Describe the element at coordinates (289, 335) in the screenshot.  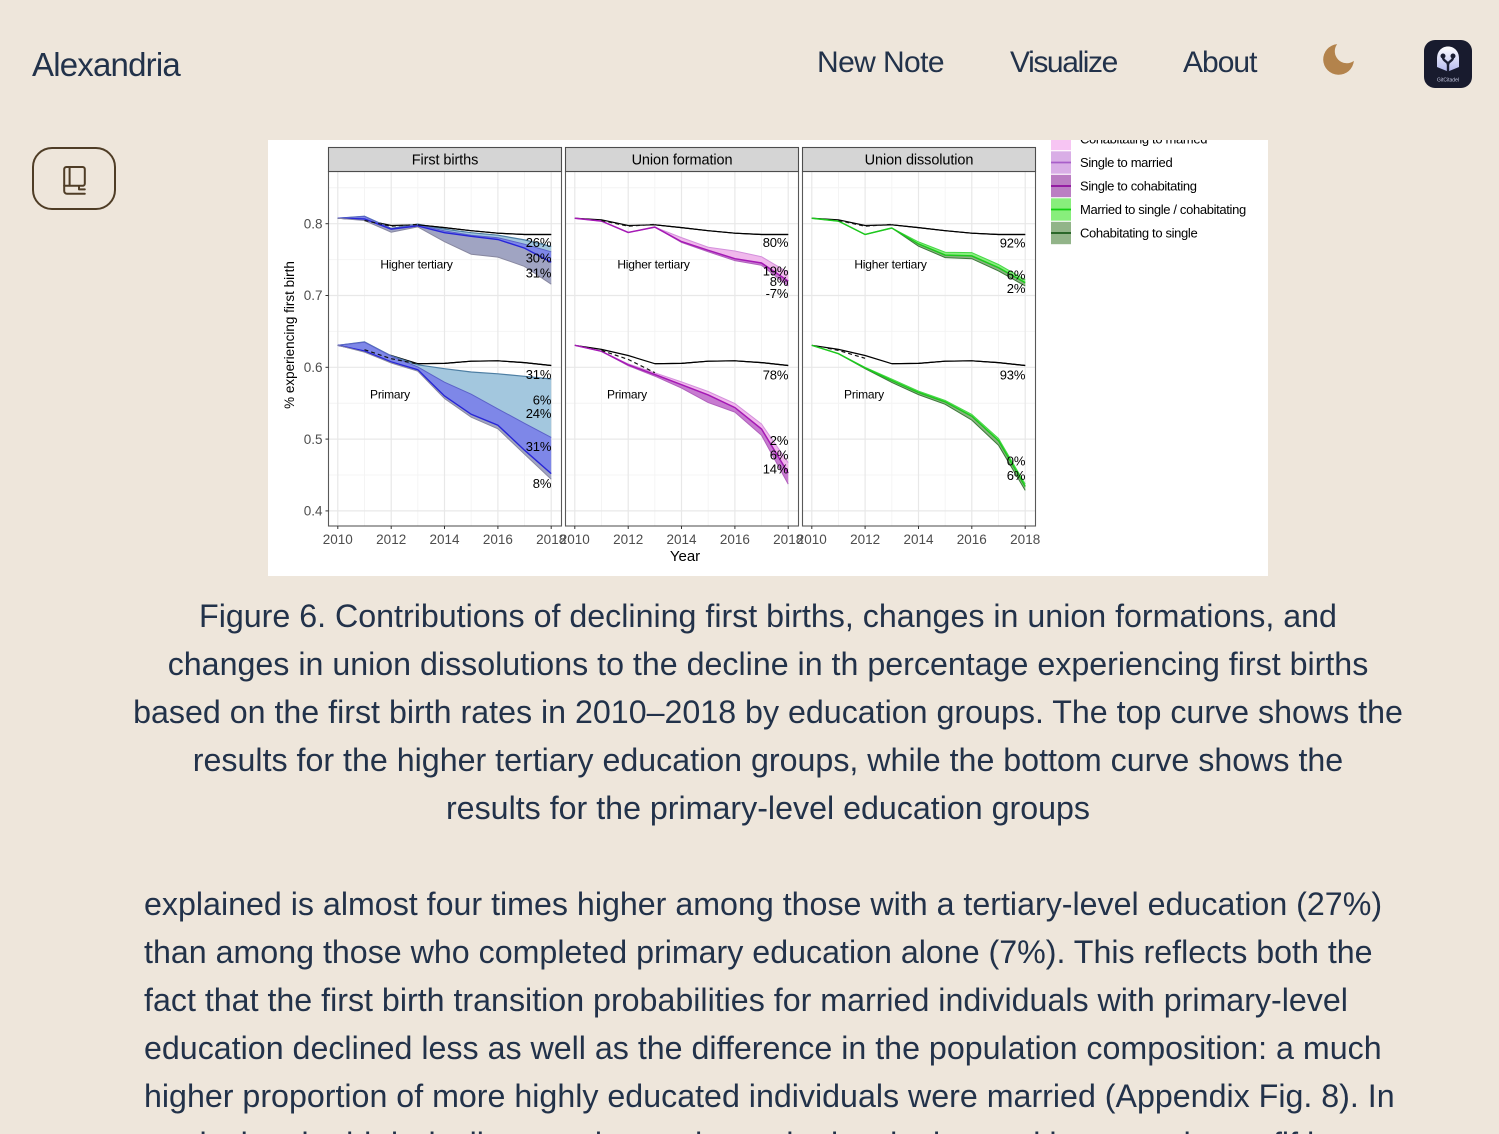
I see `svg-text: % experiencing first birth` at that location.